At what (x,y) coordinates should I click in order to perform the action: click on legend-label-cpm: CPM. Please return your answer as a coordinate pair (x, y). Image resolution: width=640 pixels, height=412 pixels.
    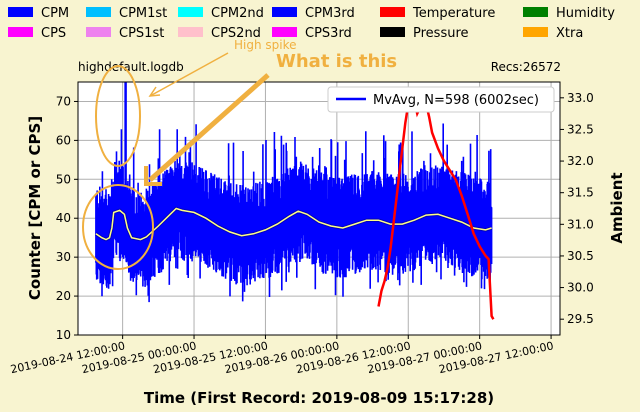
    Looking at the image, I should click on (55, 13).